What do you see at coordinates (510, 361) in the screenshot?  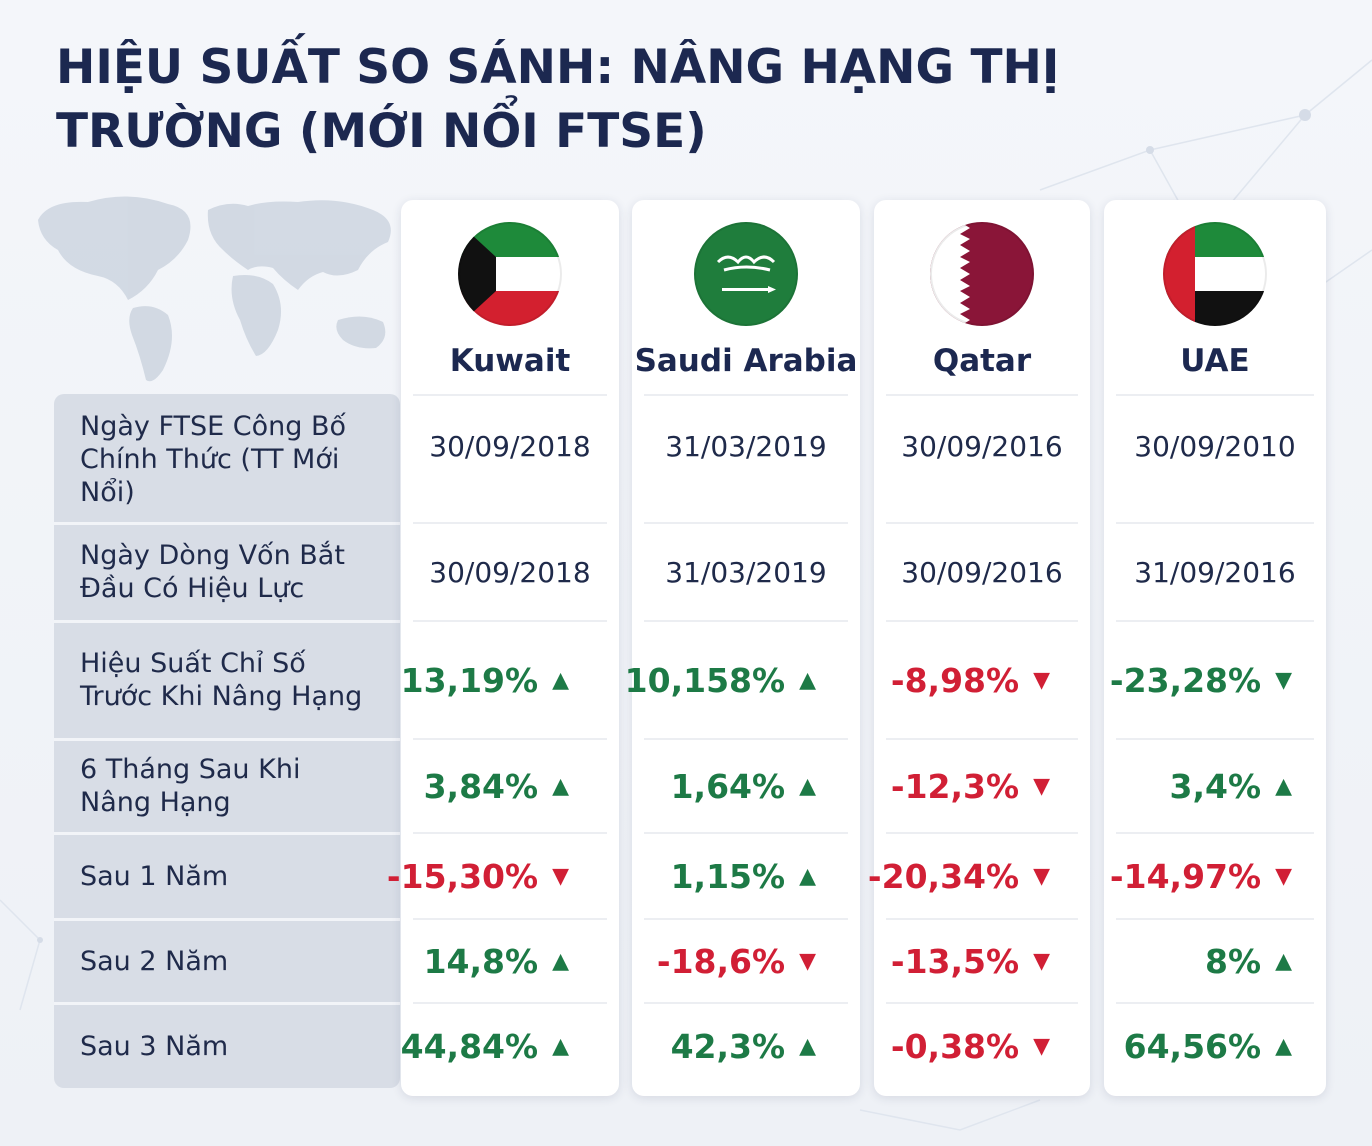 I see `country-name: Kuwait` at bounding box center [510, 361].